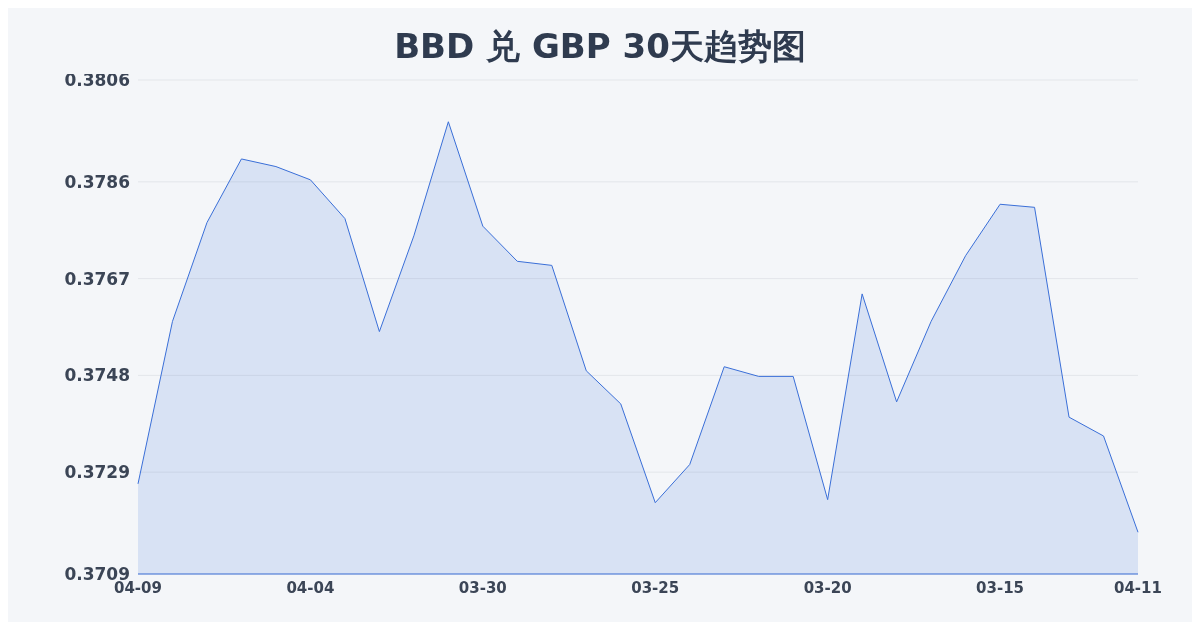  What do you see at coordinates (97, 472) in the screenshot?
I see `y-tick-label: 0.3729` at bounding box center [97, 472].